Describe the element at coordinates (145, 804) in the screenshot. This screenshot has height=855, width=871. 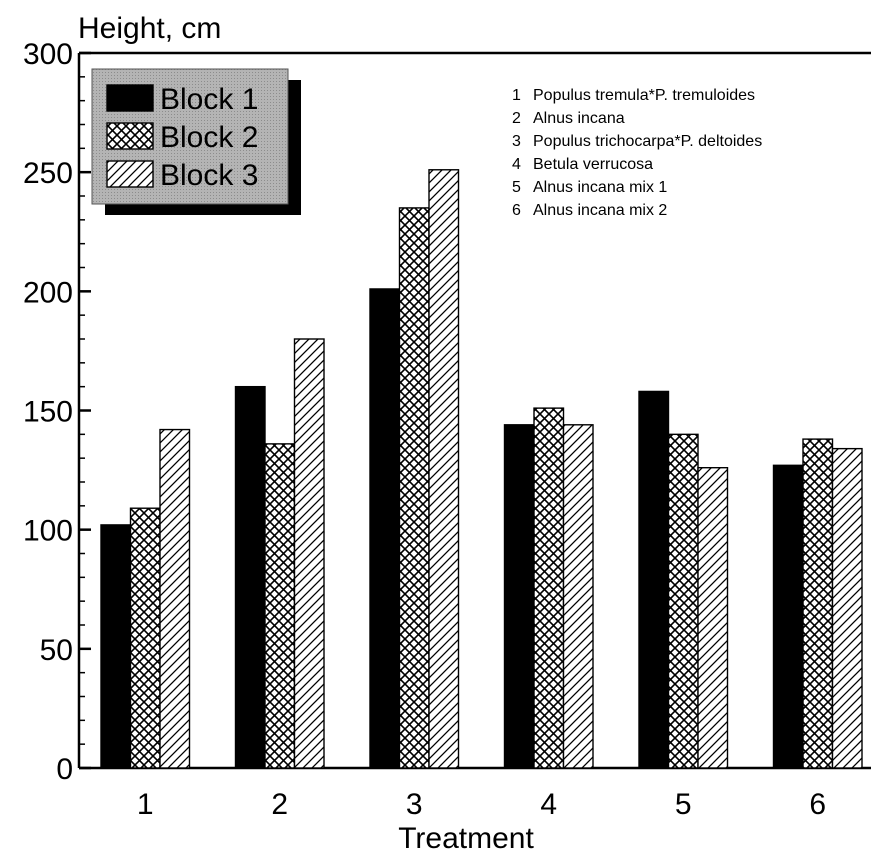
I see `x-tick-label: 1` at that location.